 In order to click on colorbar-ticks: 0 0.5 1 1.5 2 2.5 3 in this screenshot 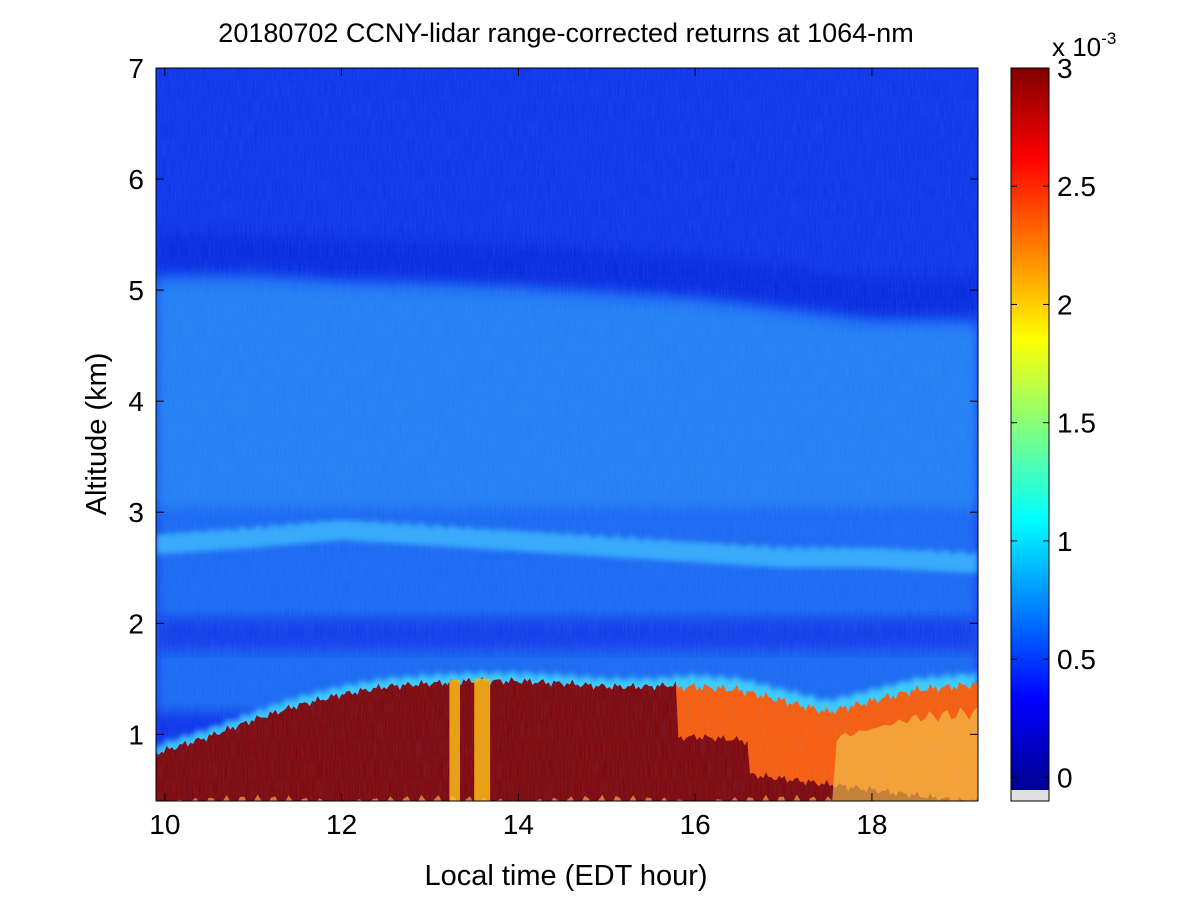, I will do `click(1053, 423)`.